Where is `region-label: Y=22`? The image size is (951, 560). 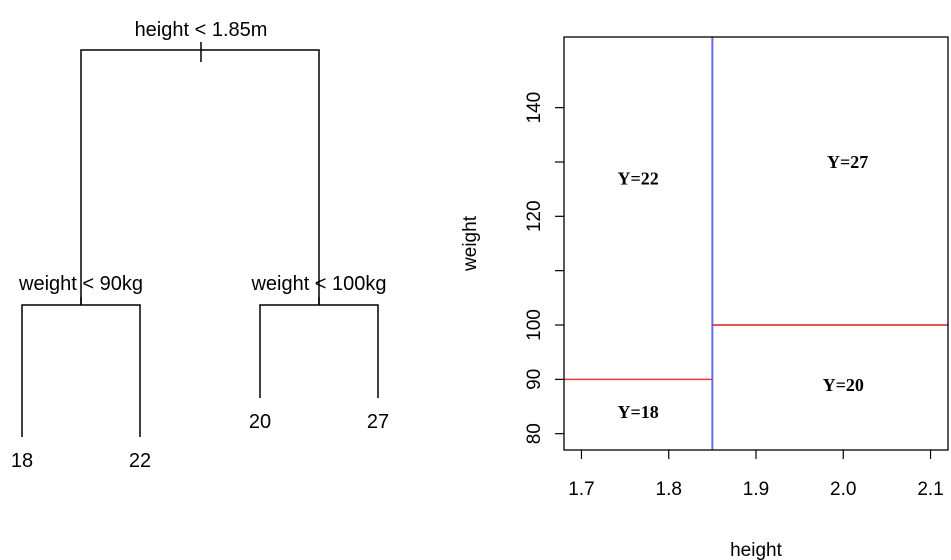
region-label: Y=22 is located at coordinates (638, 178).